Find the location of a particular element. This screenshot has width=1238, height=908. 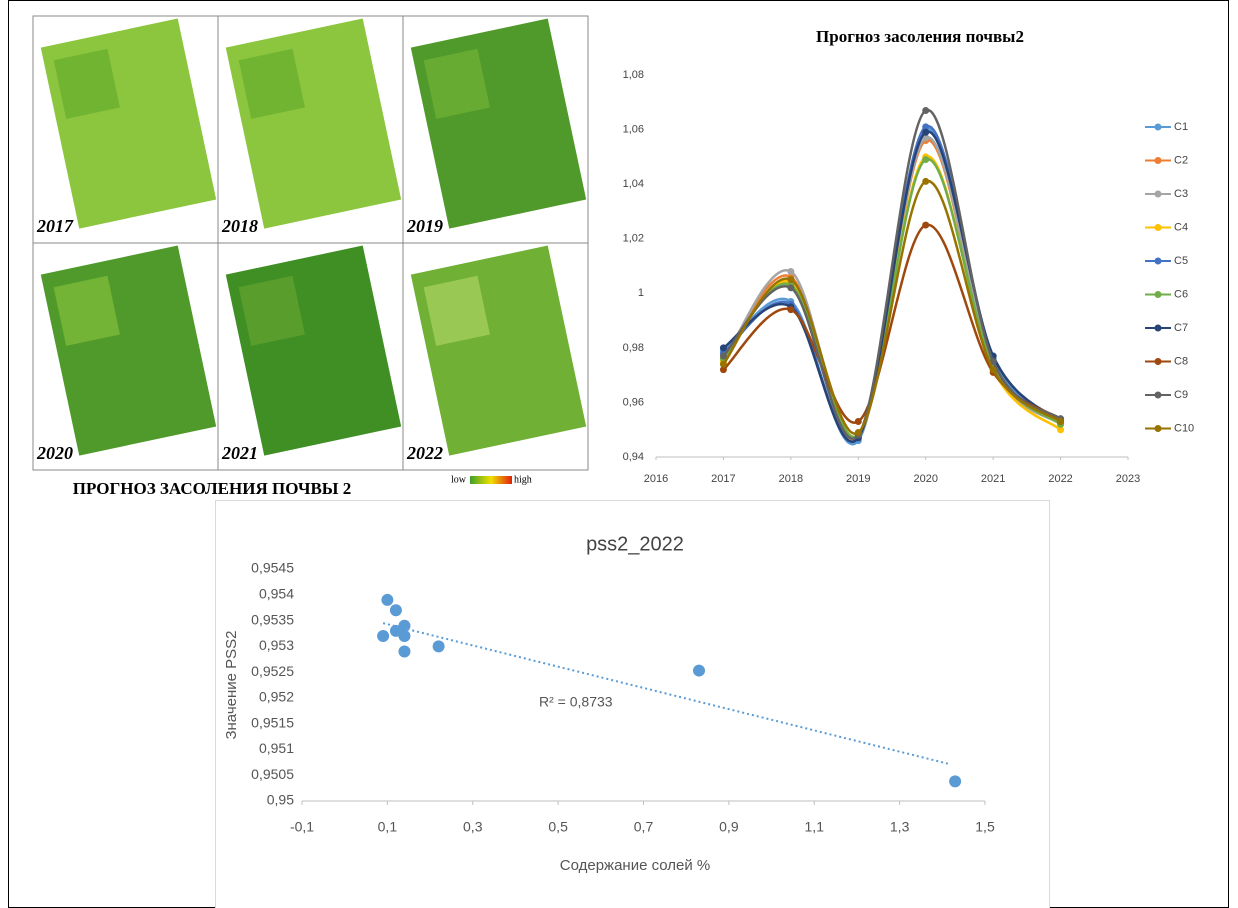

x-tick-label: 2021 is located at coordinates (993, 479).